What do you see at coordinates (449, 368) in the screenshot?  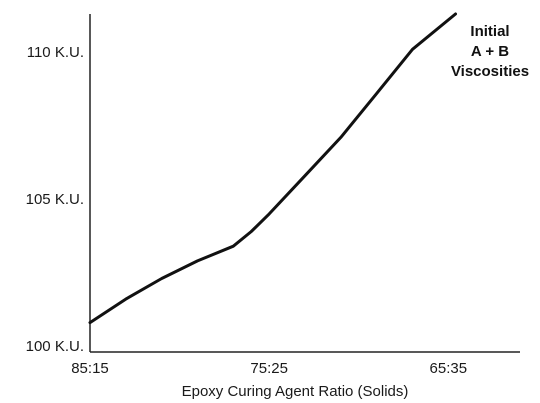 I see `x-tick-label: 65:35` at bounding box center [449, 368].